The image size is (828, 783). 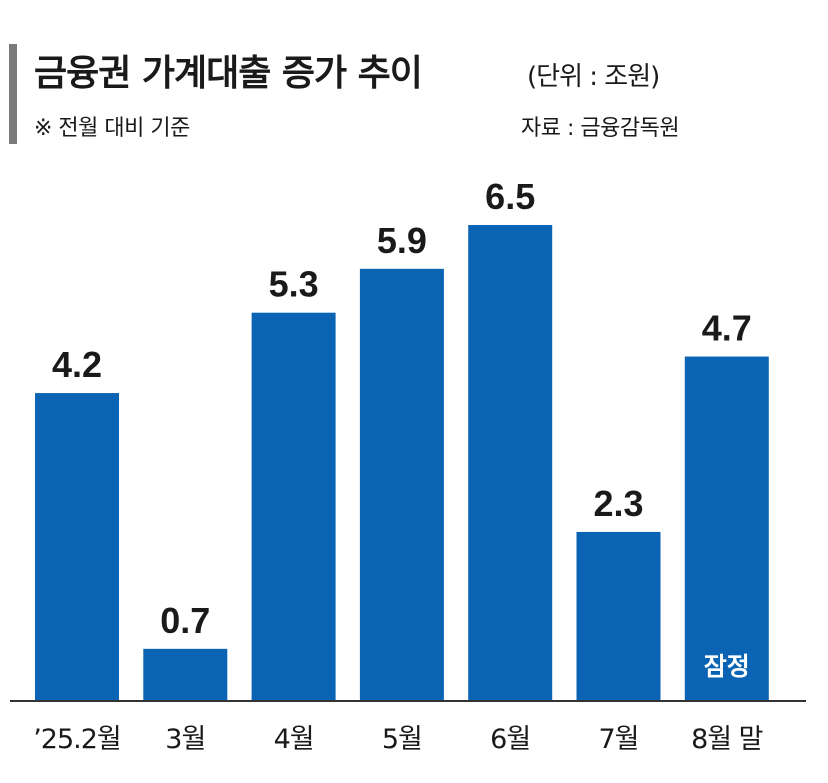 I want to click on chart-title: 금융권 가계대출 증가 추이, so click(x=228, y=73).